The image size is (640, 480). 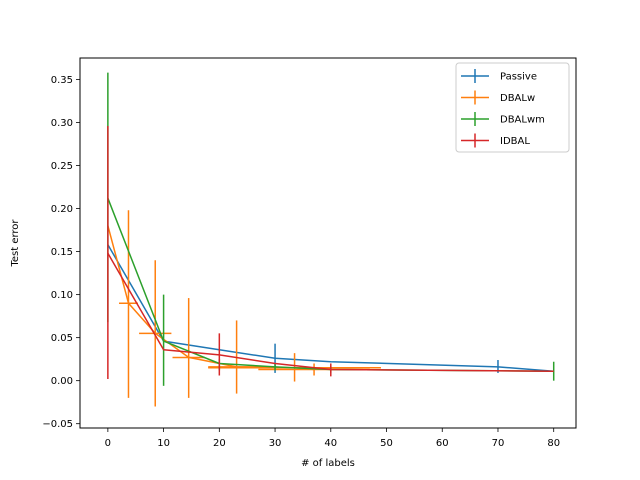 What do you see at coordinates (15, 243) in the screenshot?
I see `y-axis-label: Test error` at bounding box center [15, 243].